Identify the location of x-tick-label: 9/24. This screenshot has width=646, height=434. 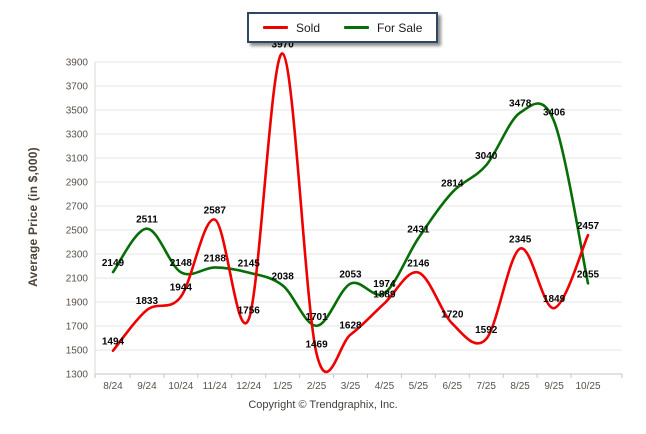
(147, 386).